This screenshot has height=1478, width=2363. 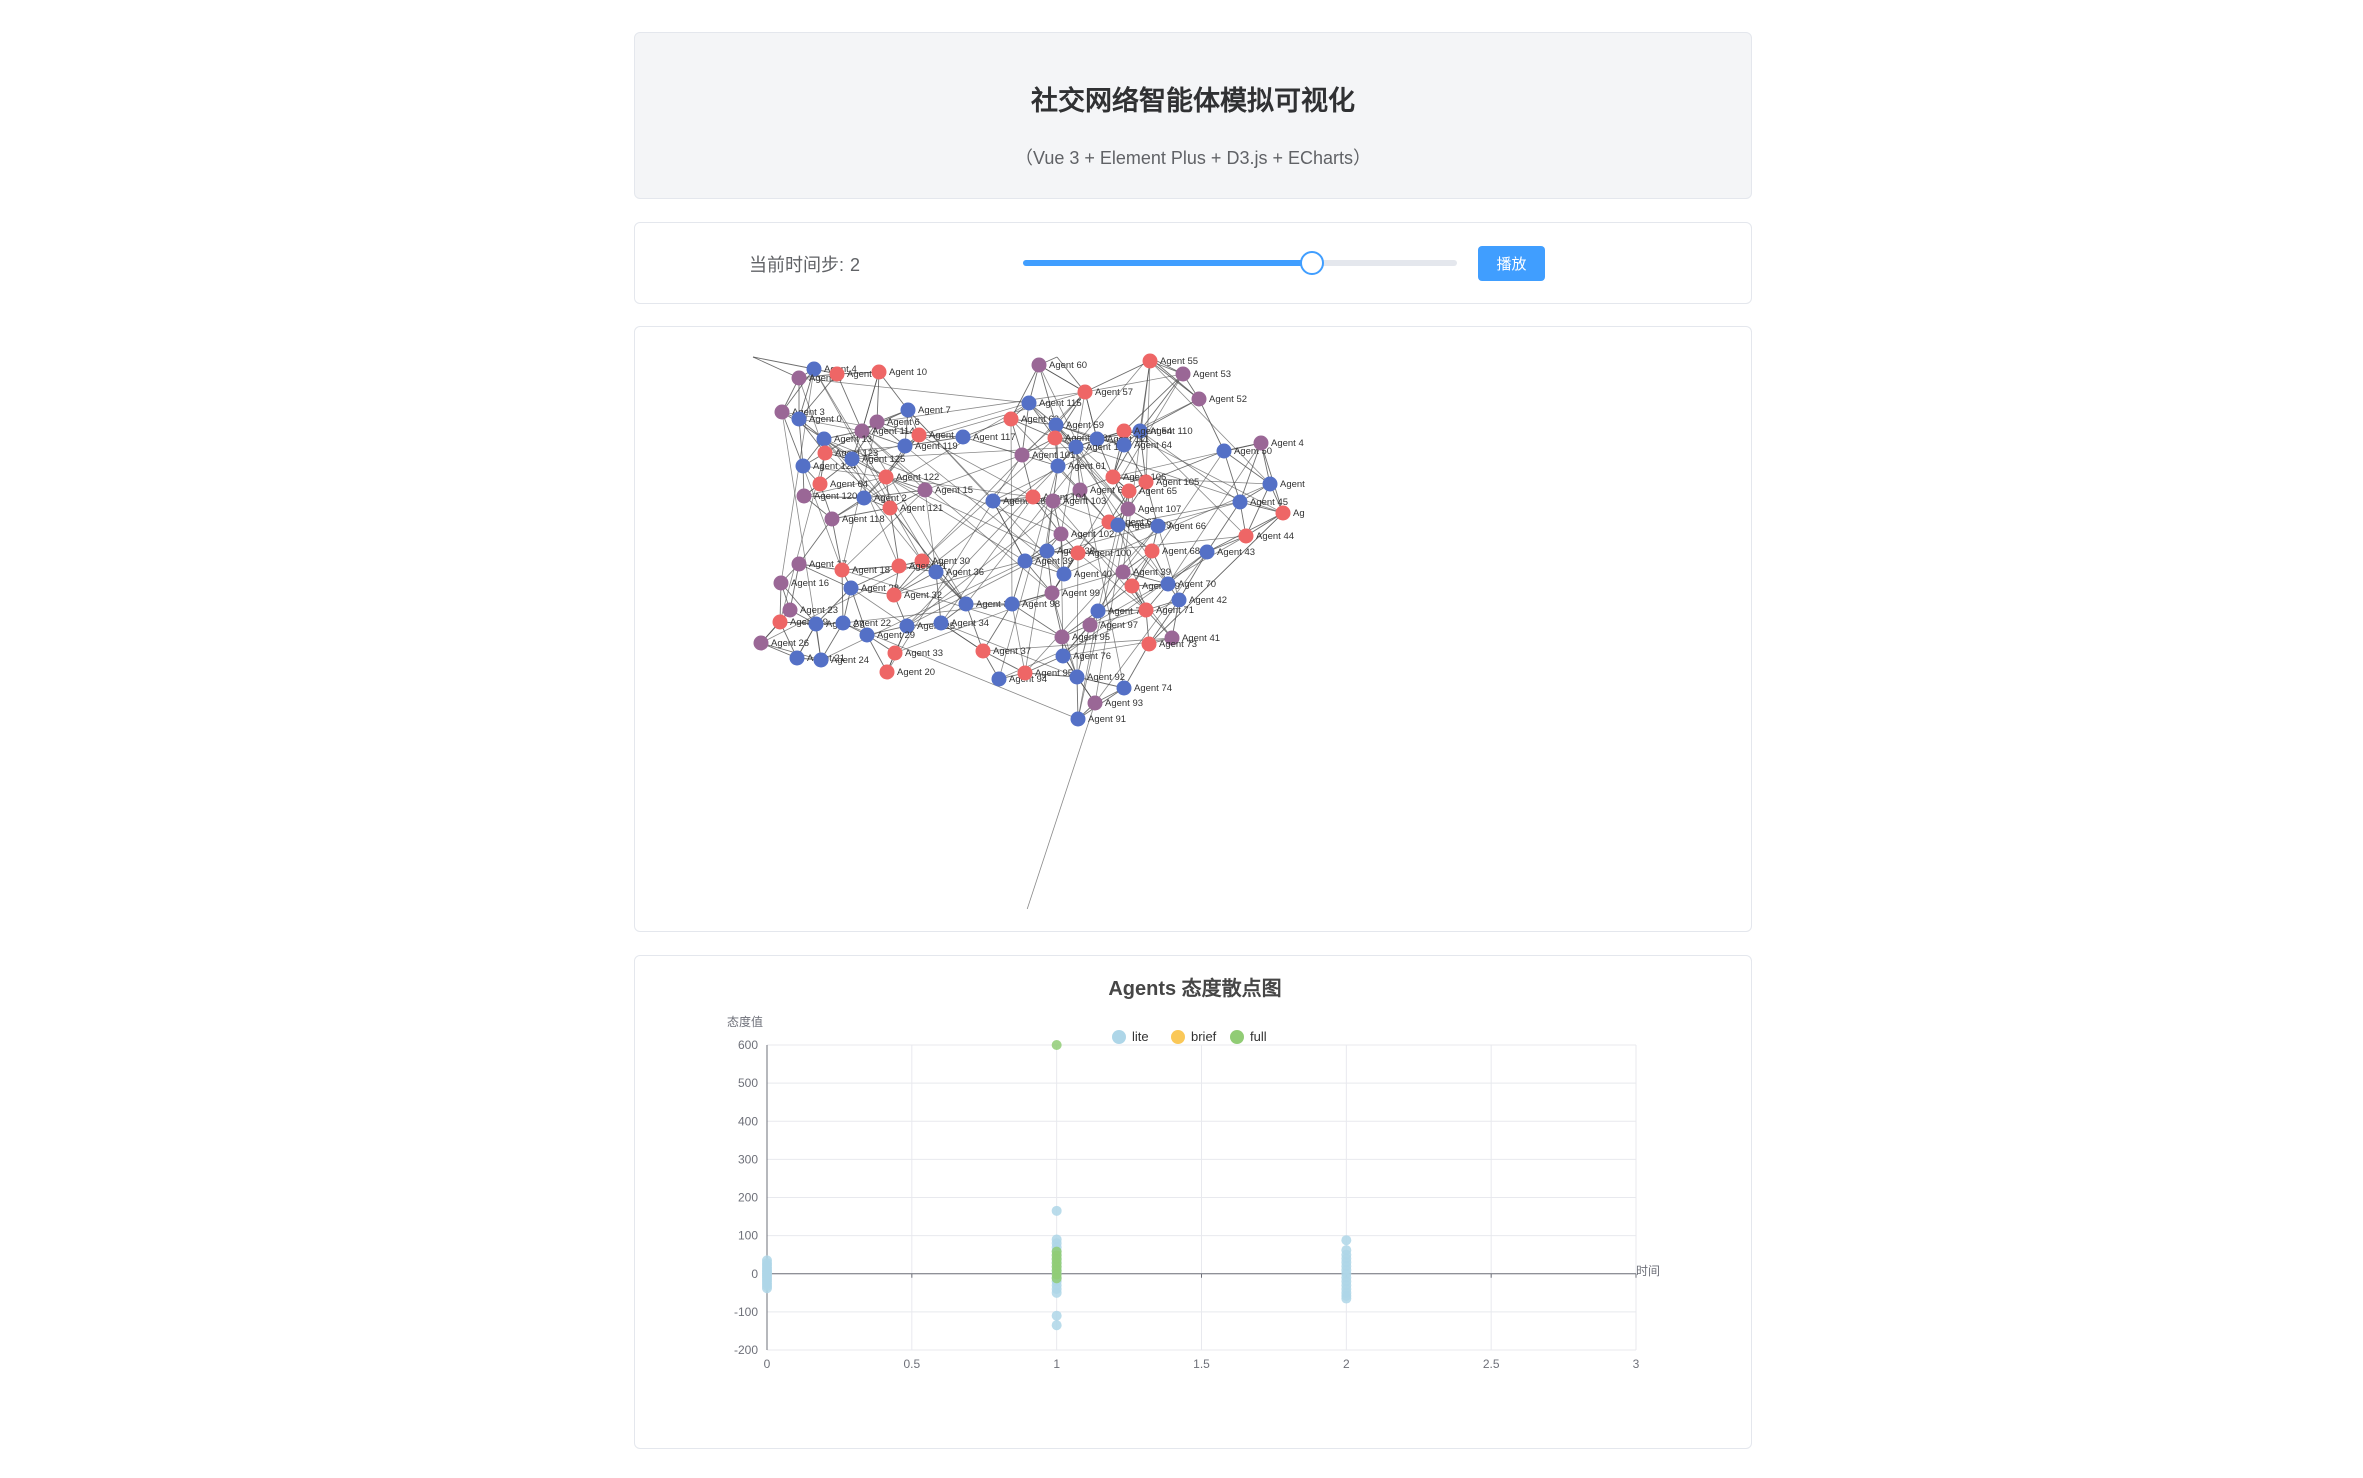 I want to click on network-node: Agent 0, so click(x=816, y=419).